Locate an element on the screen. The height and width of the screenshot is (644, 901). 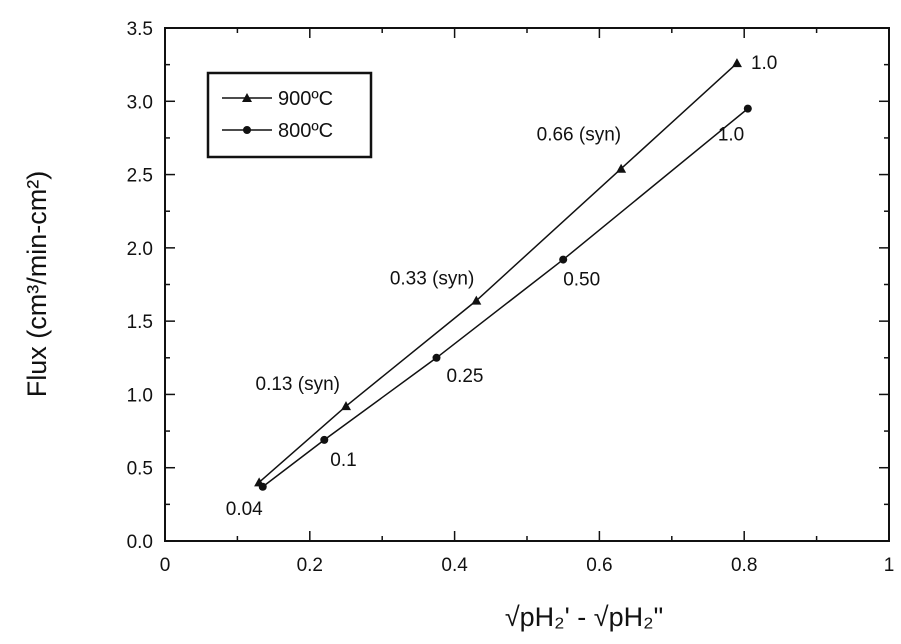
legend: 900ºC 800ºC is located at coordinates (289, 115).